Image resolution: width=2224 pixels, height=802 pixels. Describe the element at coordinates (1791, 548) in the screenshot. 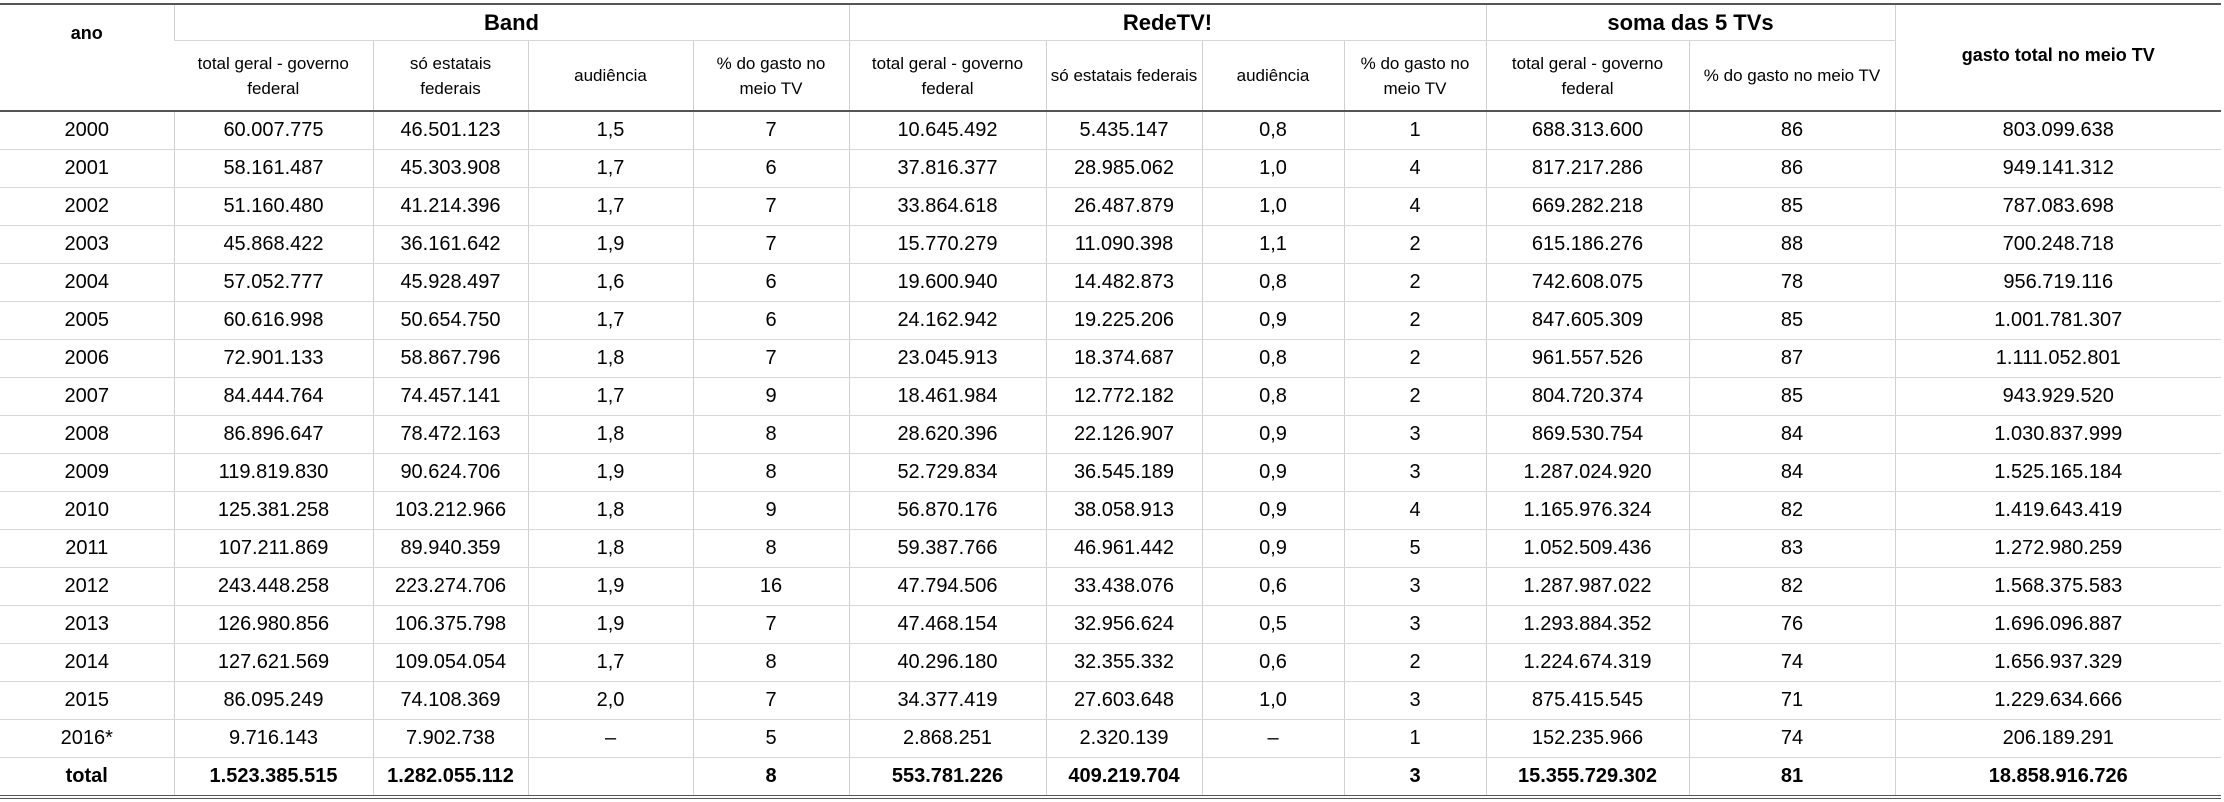

I see `value-cell: 83` at that location.